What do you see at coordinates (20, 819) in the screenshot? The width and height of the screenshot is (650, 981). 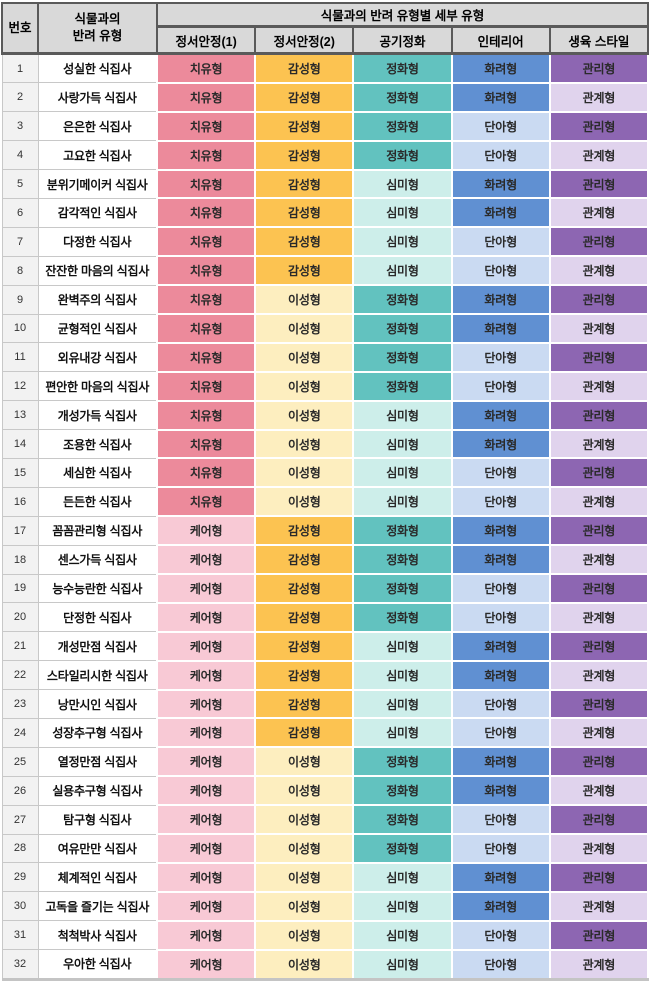 I see `row-number-cell: 27` at bounding box center [20, 819].